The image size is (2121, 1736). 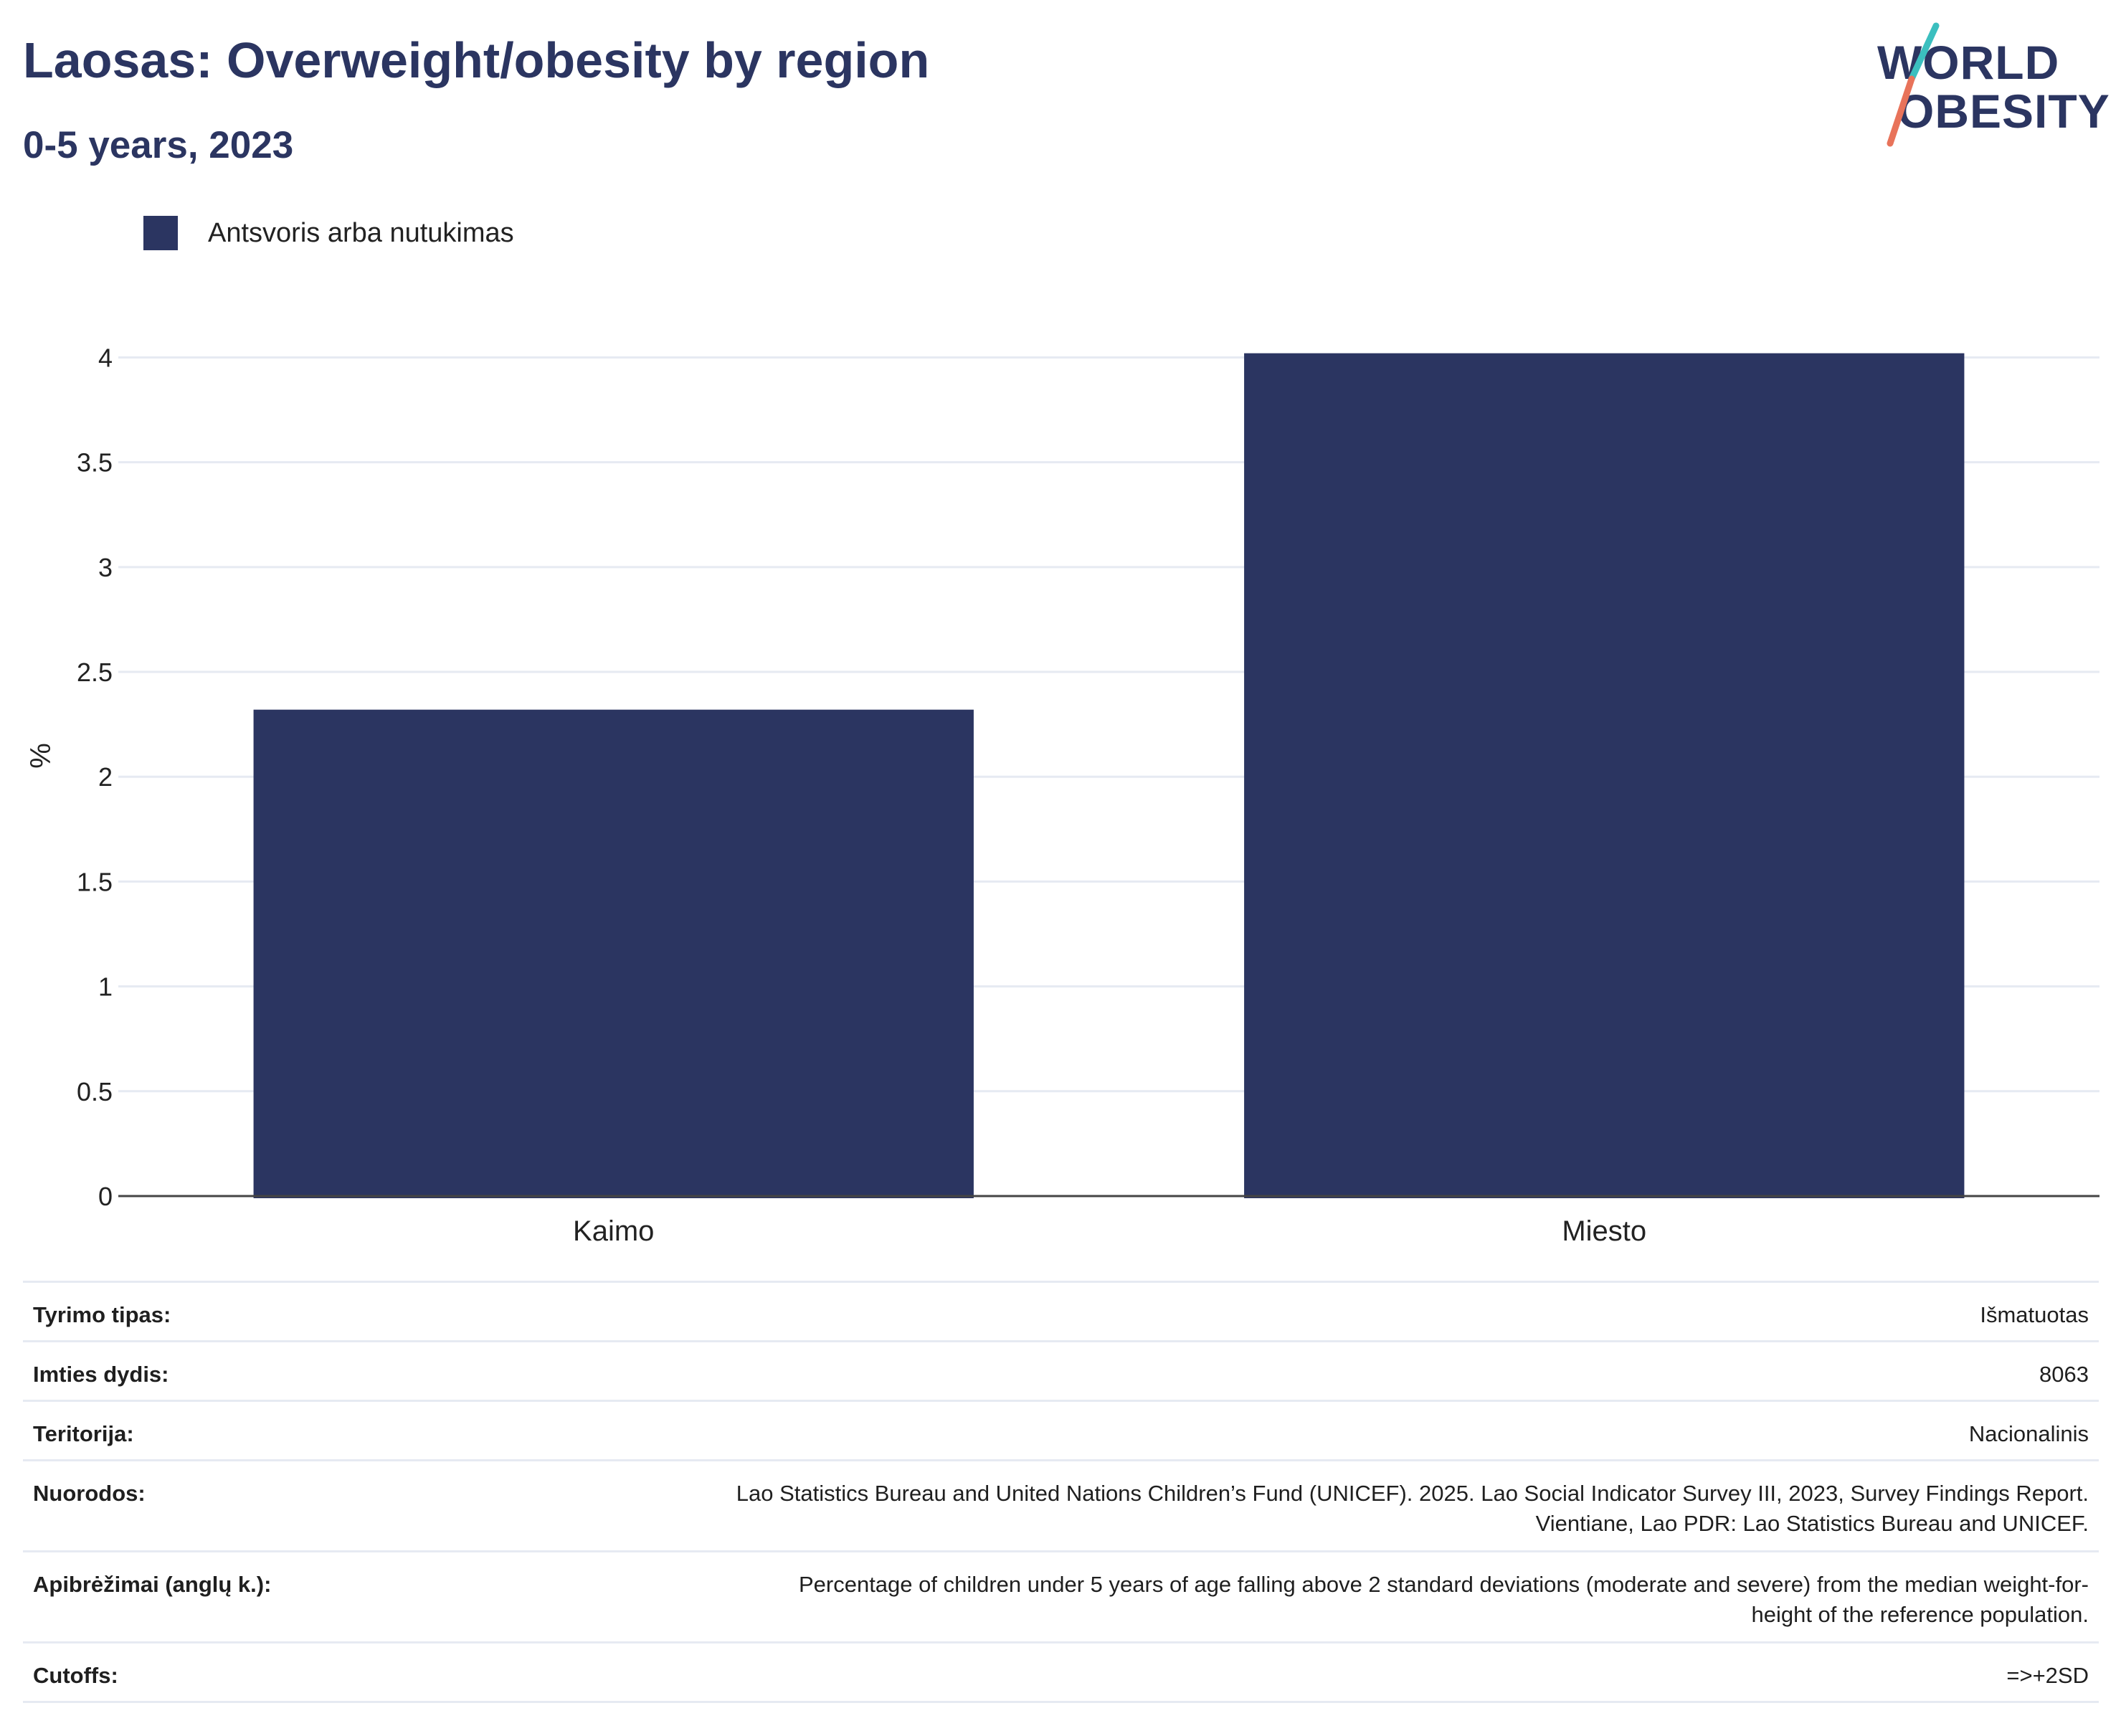 I want to click on y-tick-label: 4, so click(x=105, y=358).